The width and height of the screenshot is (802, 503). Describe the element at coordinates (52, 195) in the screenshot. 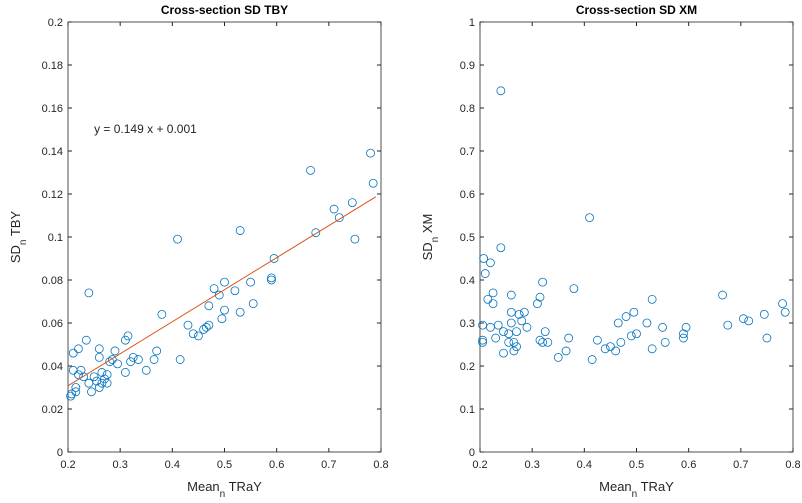

I see `y-tick-label: 0.12` at that location.